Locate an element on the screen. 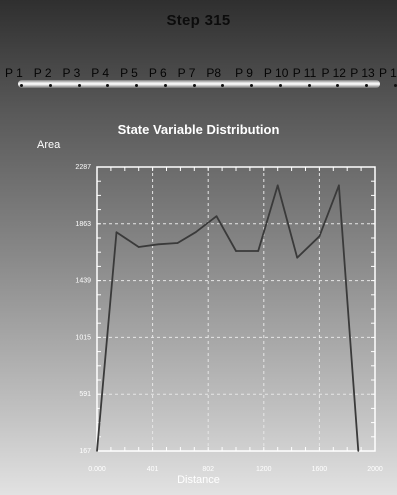  y-tick-label: 167 is located at coordinates (85, 451).